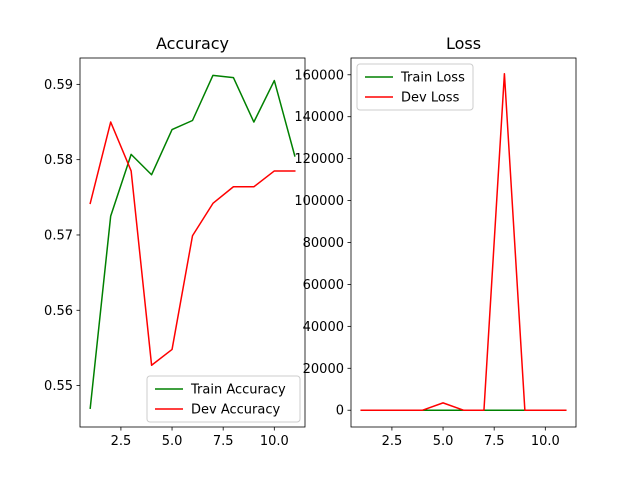  Describe the element at coordinates (463, 43) in the screenshot. I see `loss-title: Loss` at that location.